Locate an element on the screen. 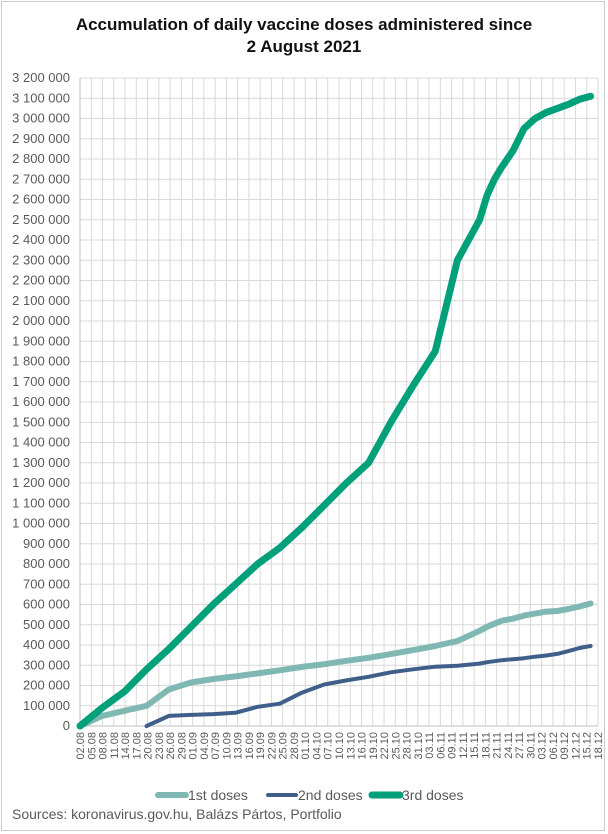 This screenshot has height=834, width=608. x-tick-label: 15.12 is located at coordinates (588, 746).